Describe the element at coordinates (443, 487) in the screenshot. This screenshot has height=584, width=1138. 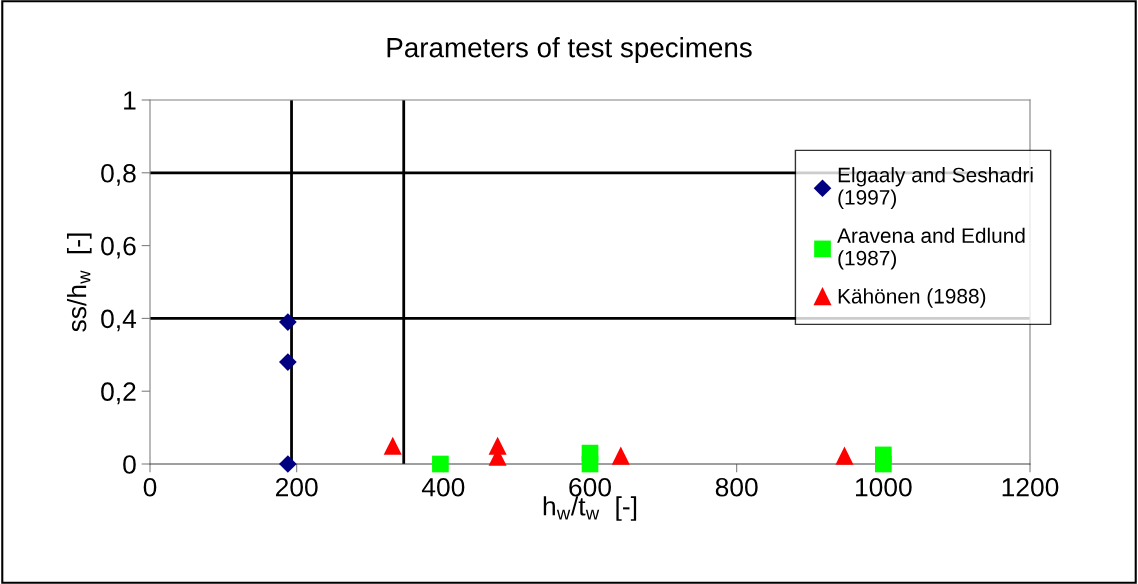
I see `x-tick-label: 400` at that location.